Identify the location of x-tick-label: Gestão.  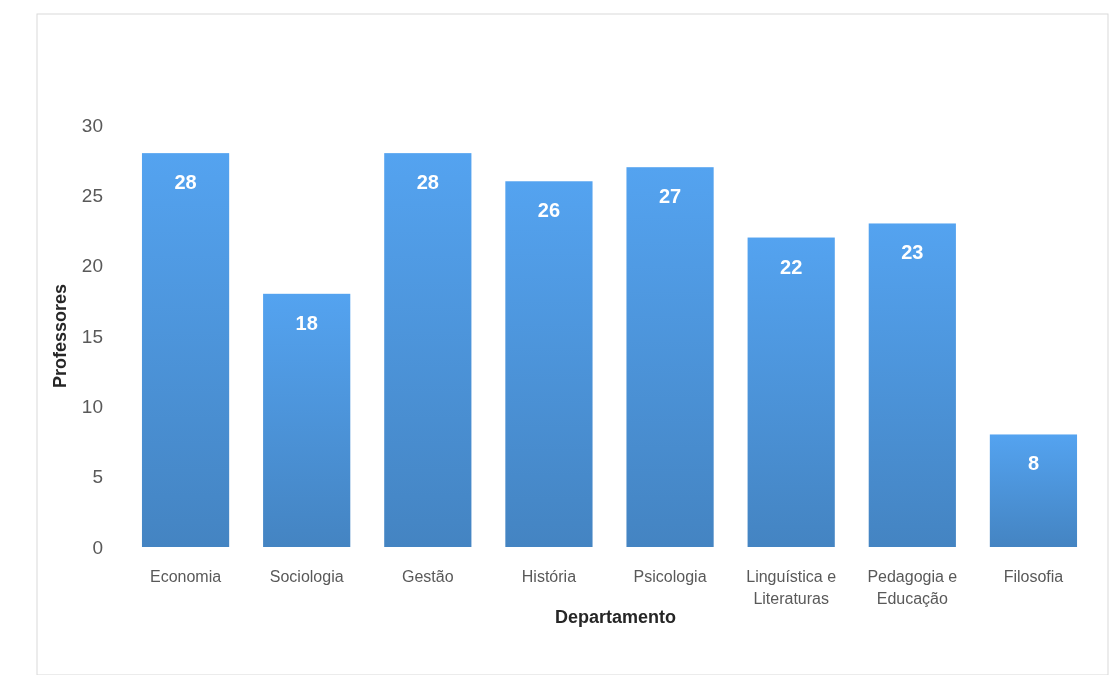
(428, 576).